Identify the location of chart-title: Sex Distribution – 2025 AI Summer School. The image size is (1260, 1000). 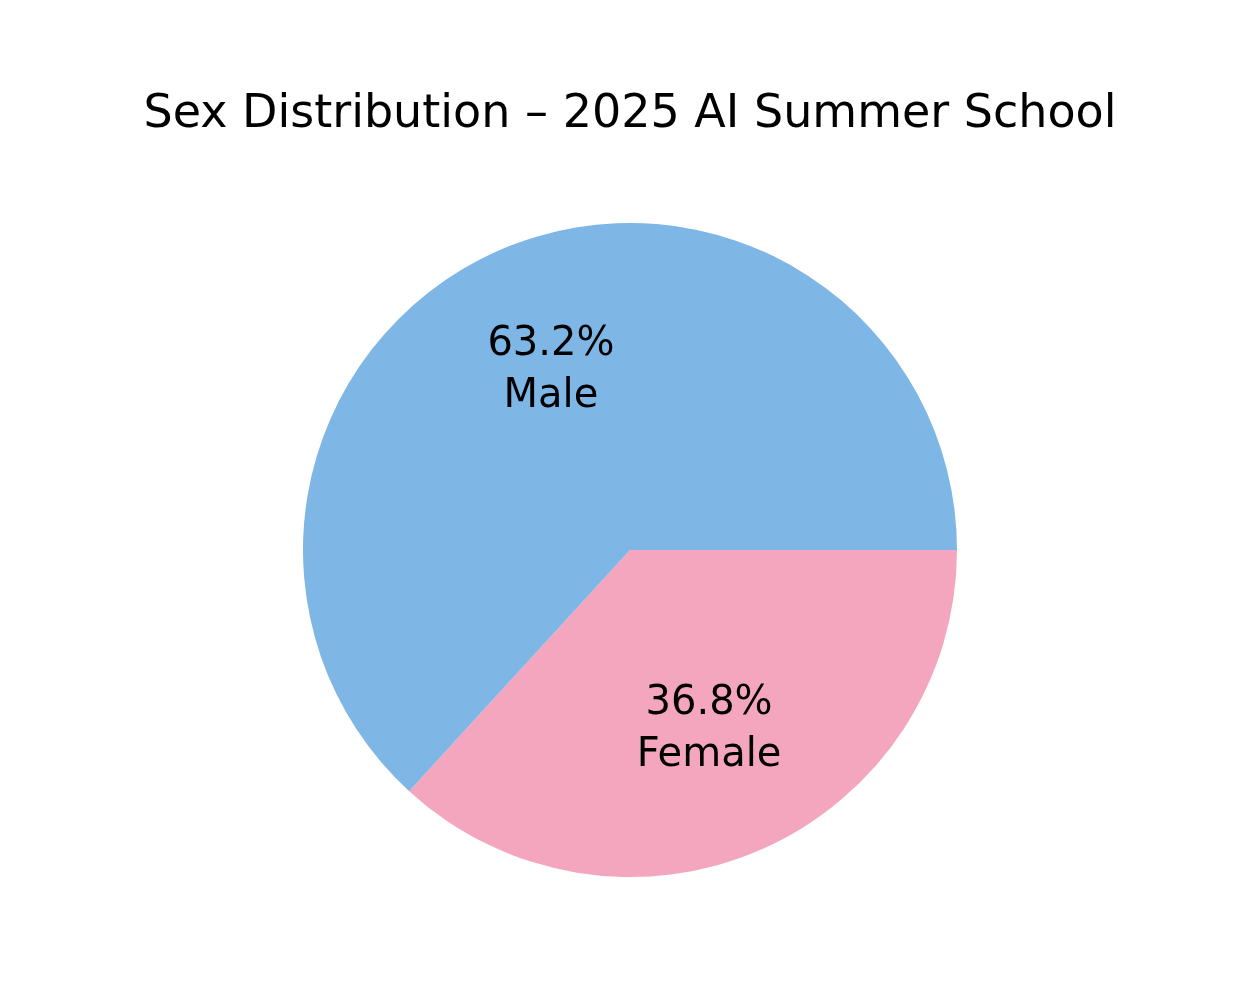
(630, 111).